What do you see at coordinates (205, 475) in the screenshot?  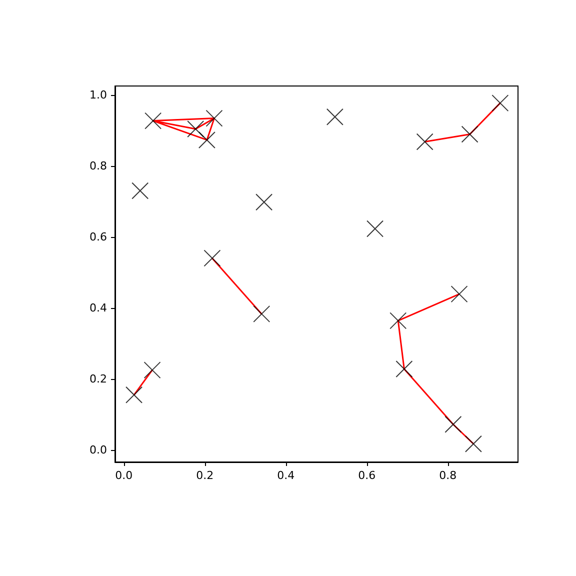 I see `x-tick-label: 0.2` at bounding box center [205, 475].